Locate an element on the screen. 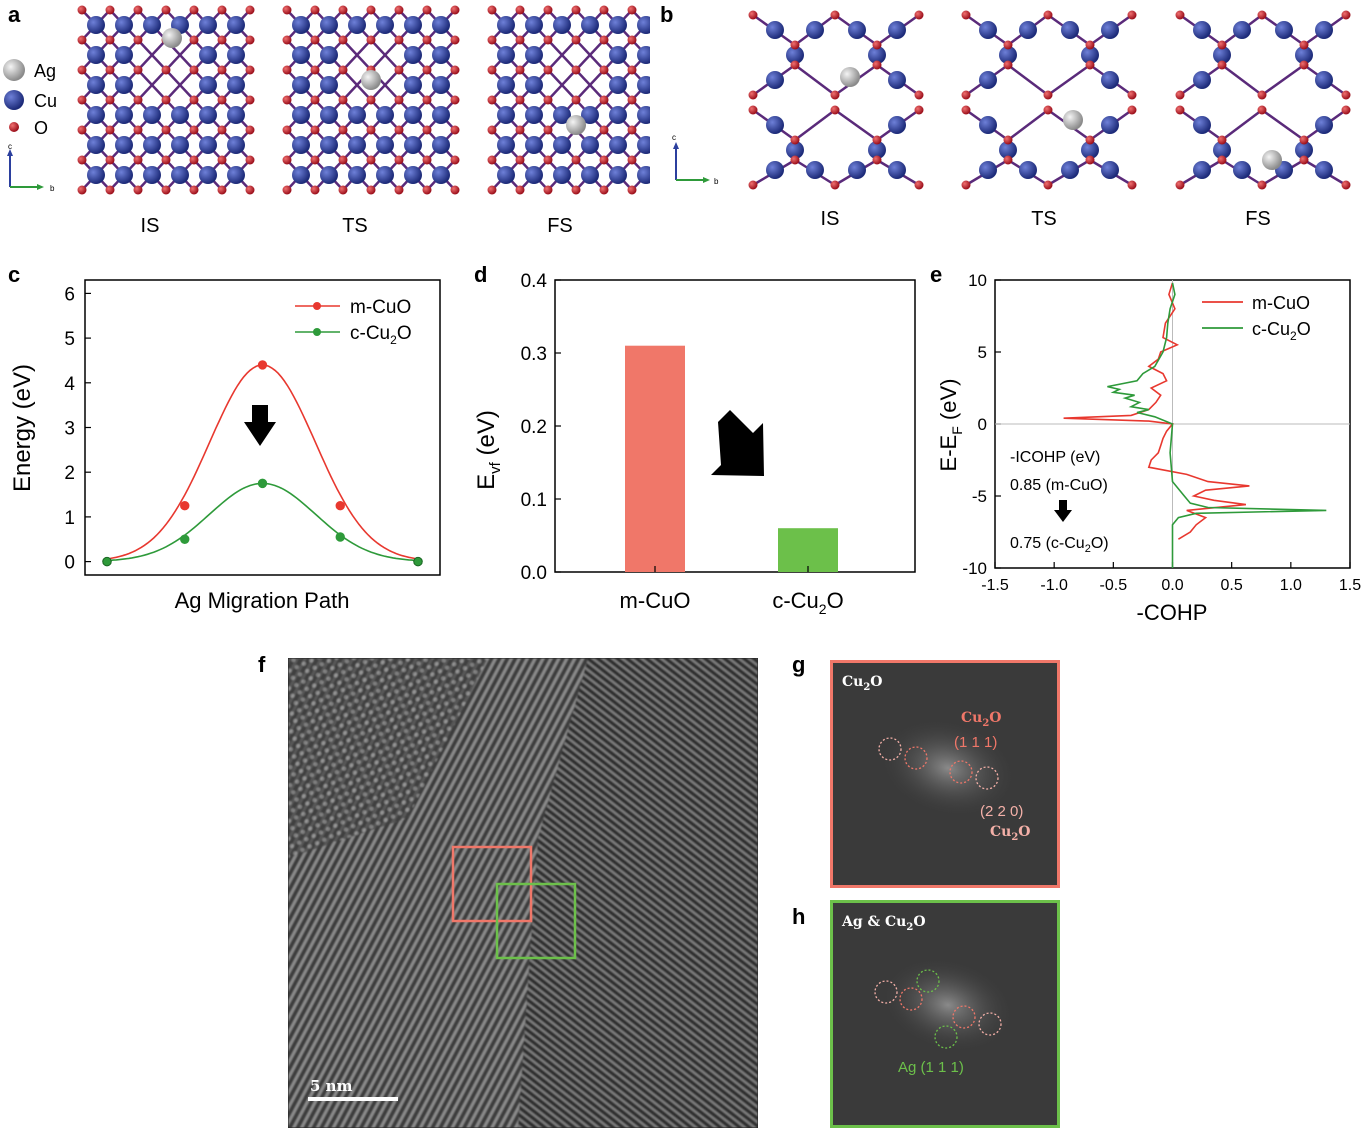 The image size is (1367, 1130). scale-bar-label: 5 nm is located at coordinates (331, 1086).